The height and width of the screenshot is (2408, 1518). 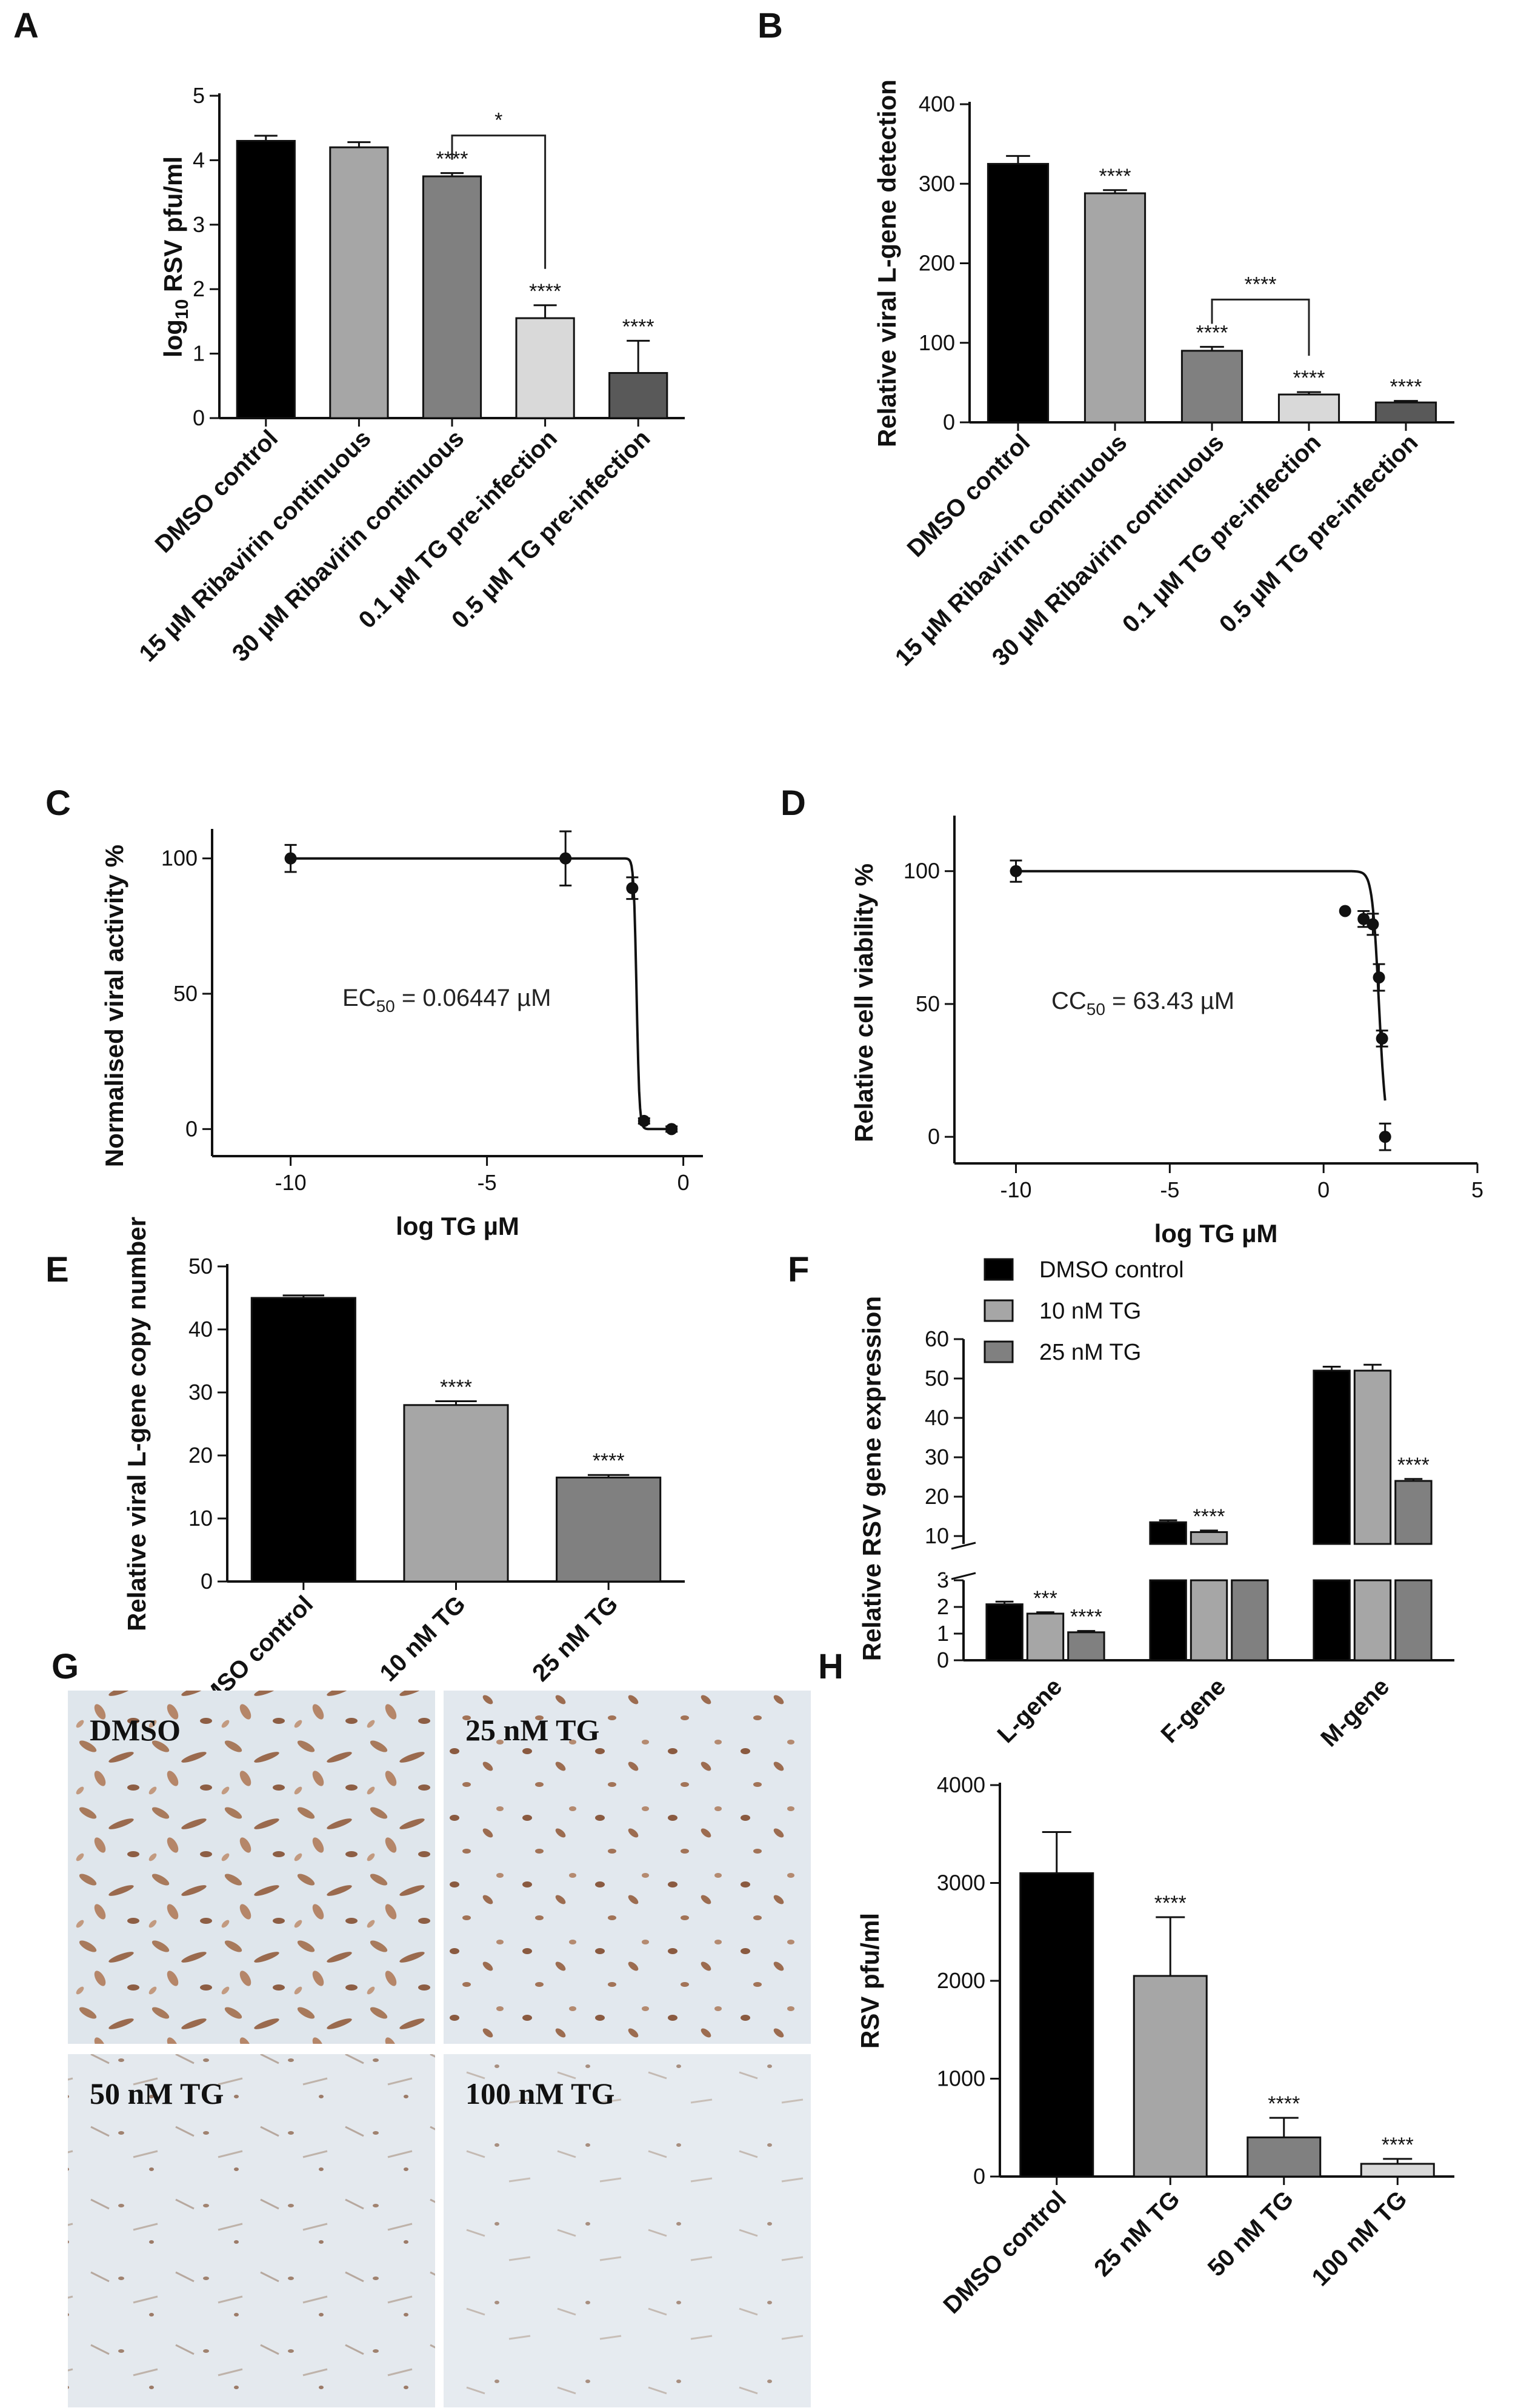 I want to click on chart-c-x-tick-label: 0, so click(x=684, y=1182).